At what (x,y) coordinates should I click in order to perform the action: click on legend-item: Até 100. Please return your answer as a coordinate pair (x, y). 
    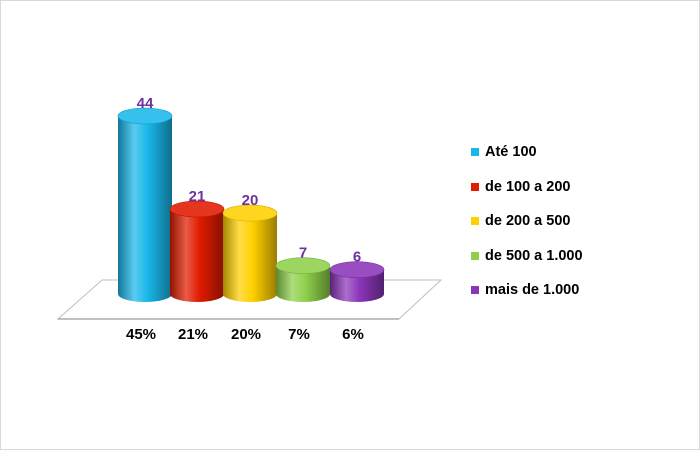
    Looking at the image, I should click on (527, 152).